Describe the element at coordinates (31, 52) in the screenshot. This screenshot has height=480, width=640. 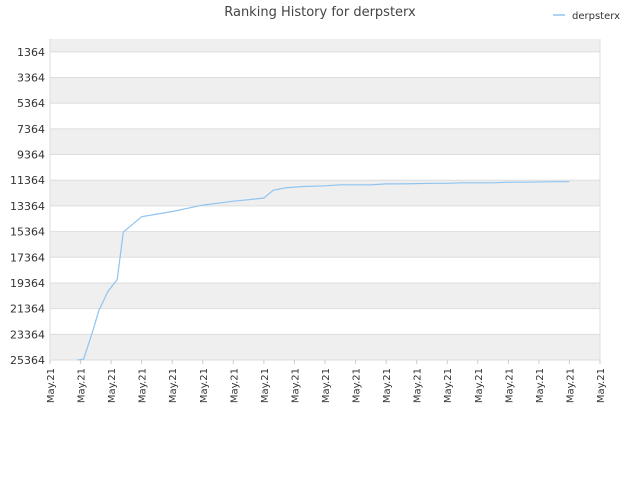
I see `y-tick-label: 1364` at that location.